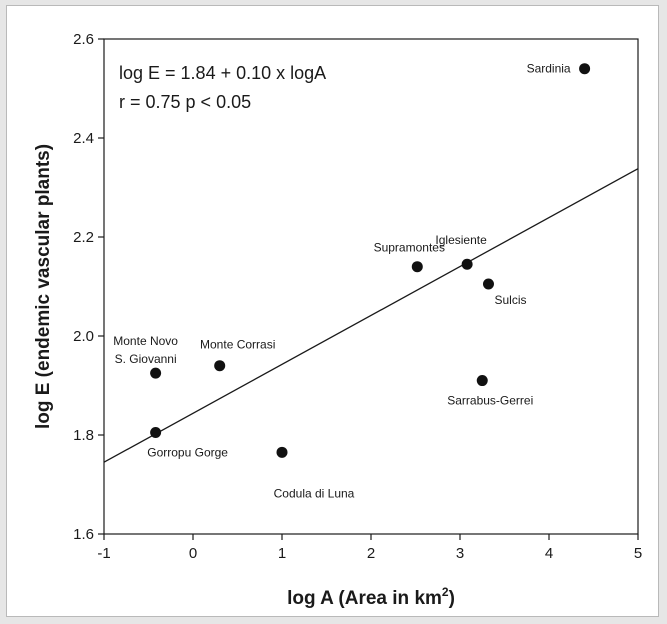 The width and height of the screenshot is (667, 624). Describe the element at coordinates (490, 401) in the screenshot. I see `point-label: Sarrabus-Gerrei` at that location.